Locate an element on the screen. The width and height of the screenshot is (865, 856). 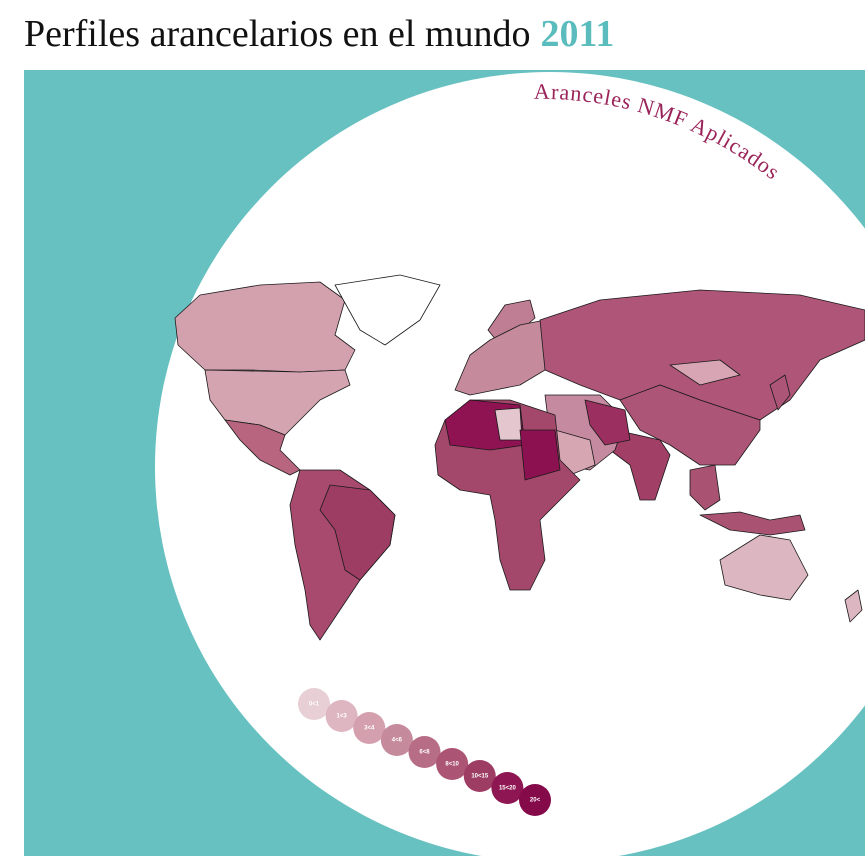
united-states is located at coordinates (277, 402).